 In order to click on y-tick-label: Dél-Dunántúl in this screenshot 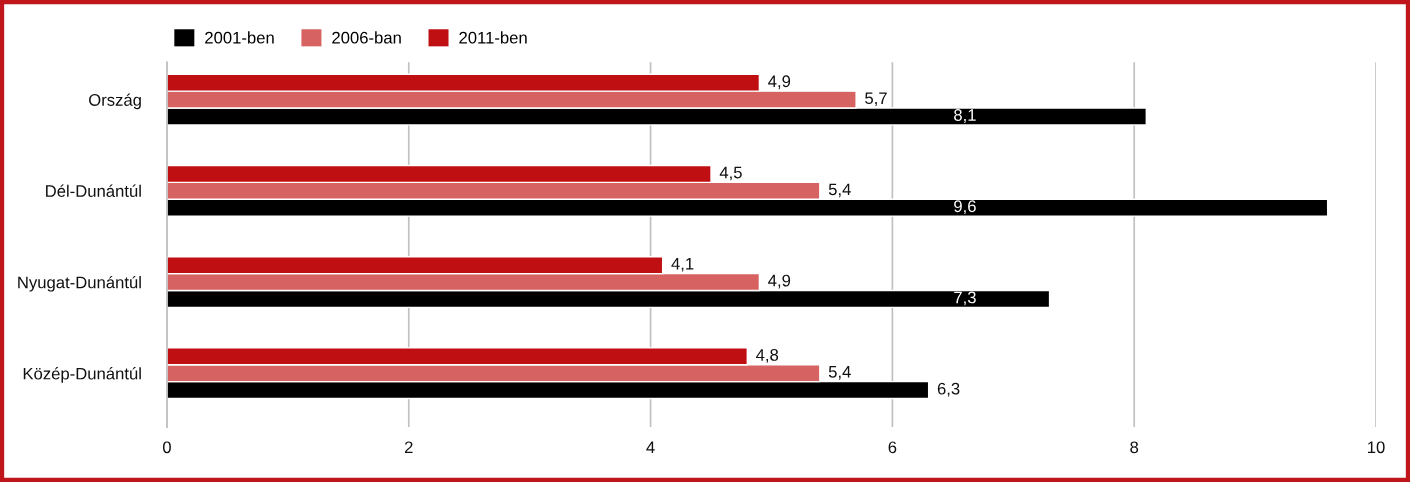, I will do `click(93, 190)`.